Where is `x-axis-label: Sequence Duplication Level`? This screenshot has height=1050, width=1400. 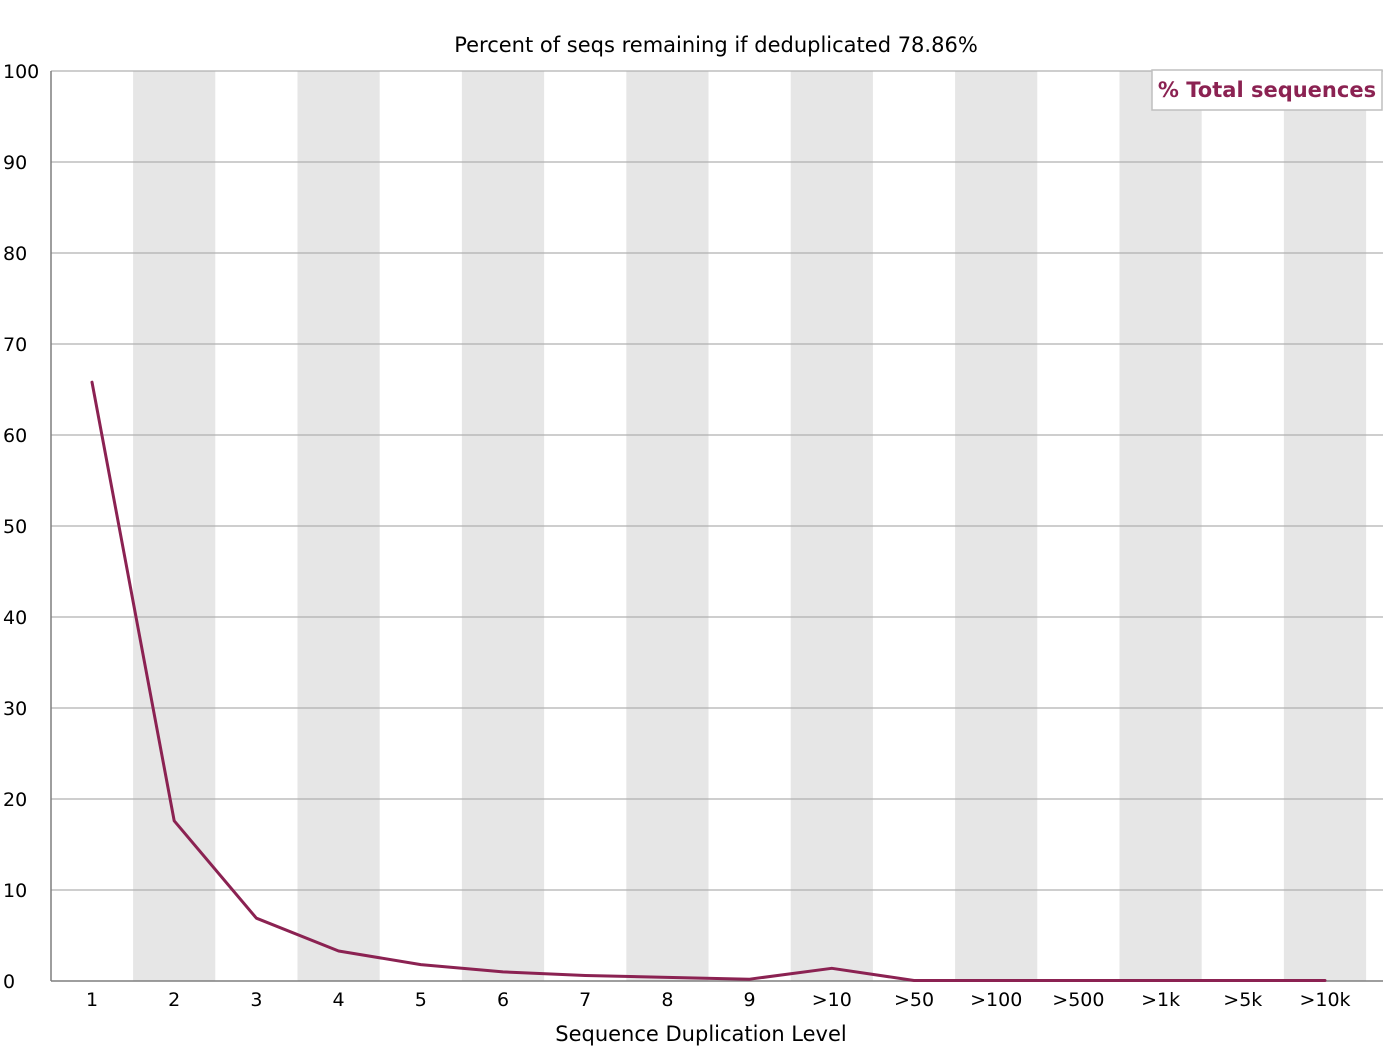
x-axis-label: Sequence Duplication Level is located at coordinates (701, 1034).